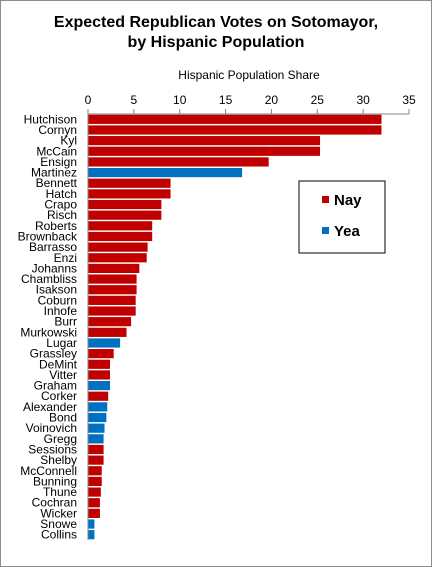 The image size is (432, 567). Describe the element at coordinates (55, 481) in the screenshot. I see `category-label: Bunning` at that location.